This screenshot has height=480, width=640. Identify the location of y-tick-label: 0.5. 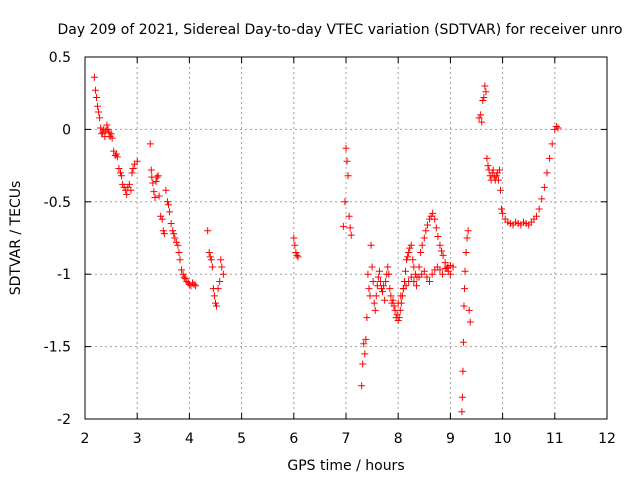
(60, 58).